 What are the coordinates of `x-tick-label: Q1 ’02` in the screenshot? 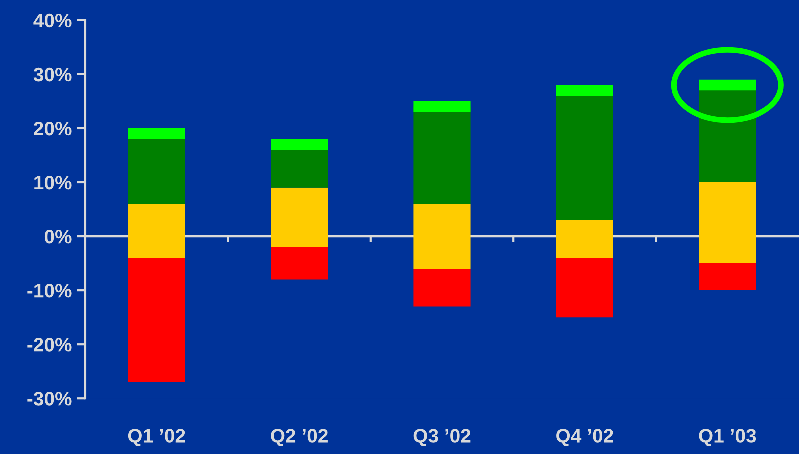 It's located at (157, 438).